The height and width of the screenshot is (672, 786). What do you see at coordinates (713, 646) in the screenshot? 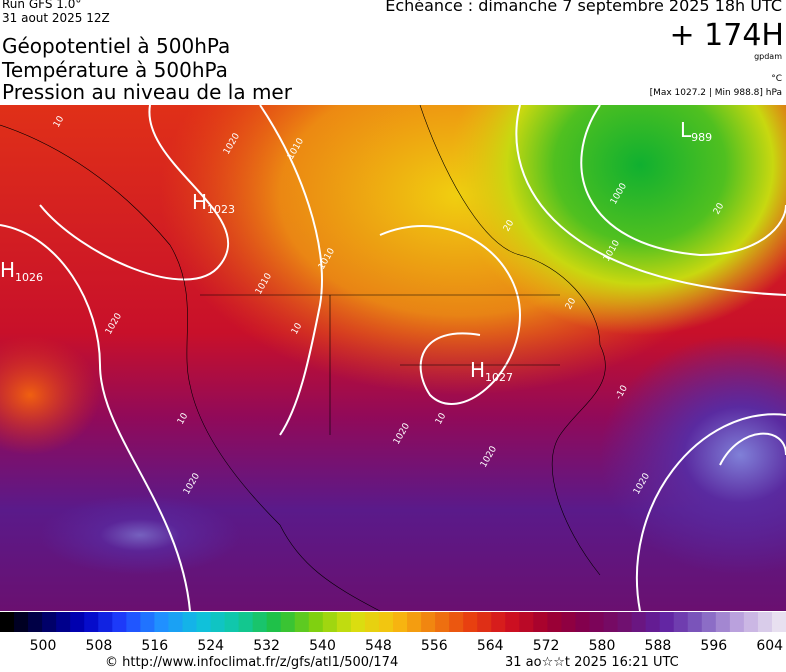
I see `colorbar-label: 596` at bounding box center [713, 646].